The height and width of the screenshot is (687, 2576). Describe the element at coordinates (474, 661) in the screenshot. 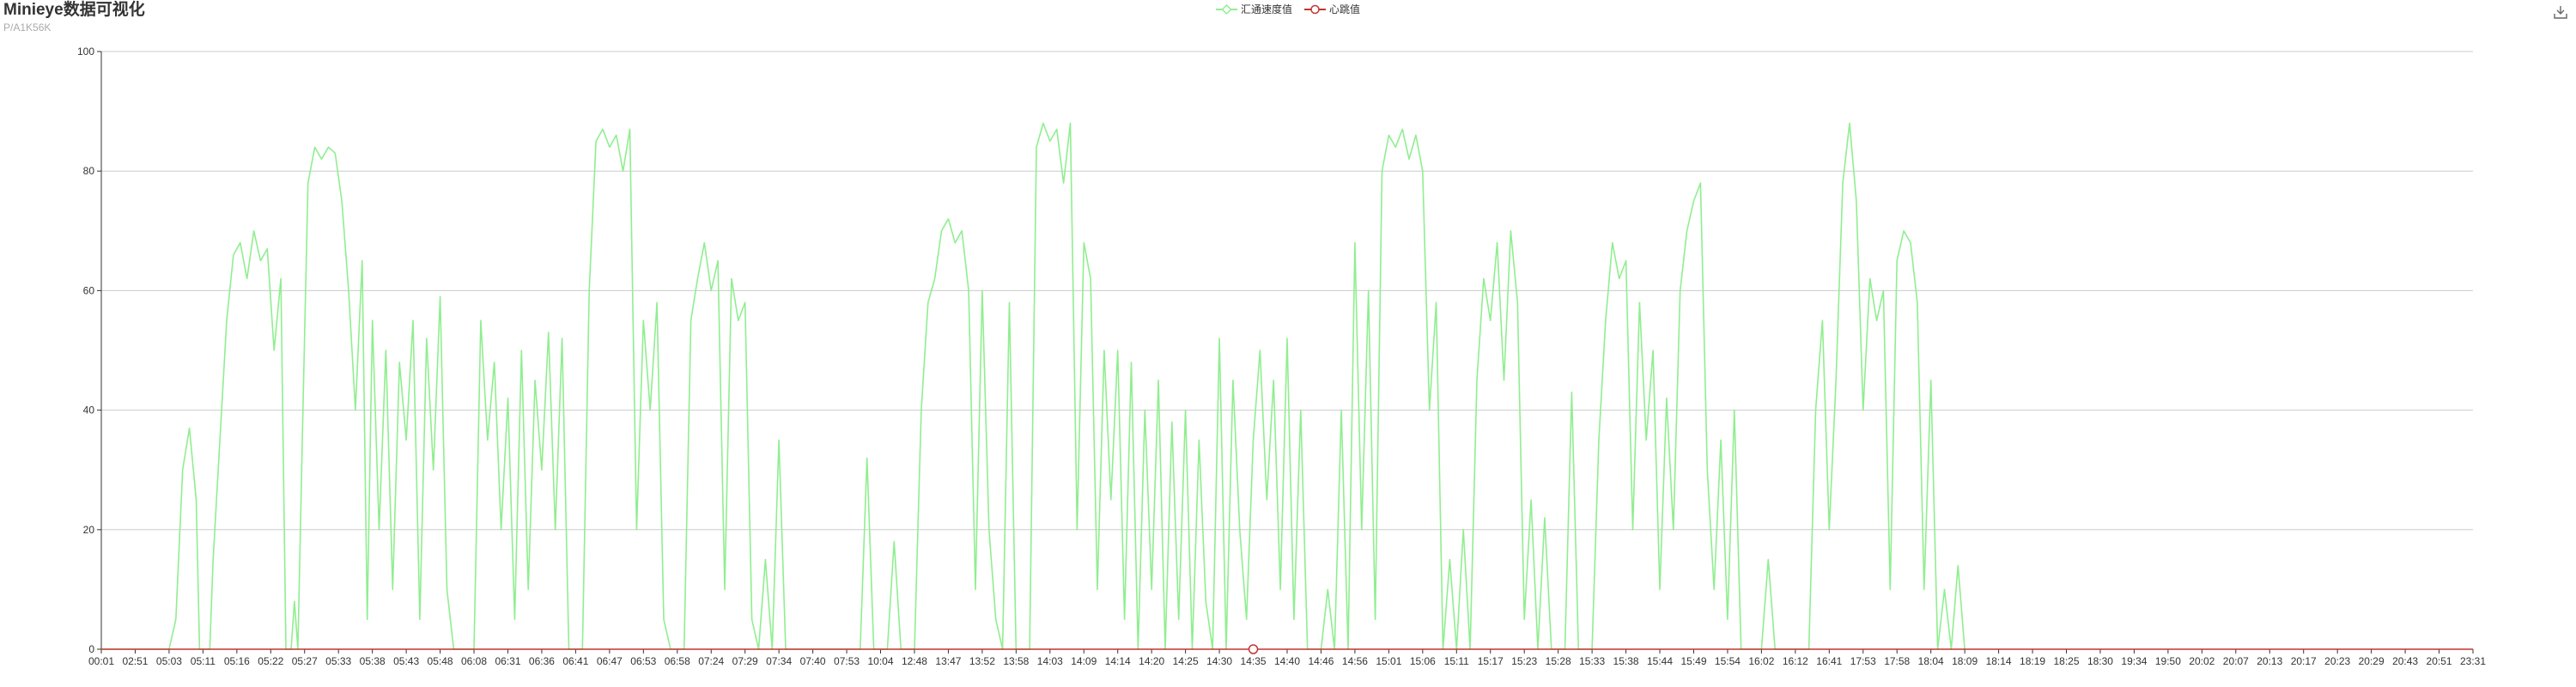

I see `x-tick-label: 06:08` at that location.